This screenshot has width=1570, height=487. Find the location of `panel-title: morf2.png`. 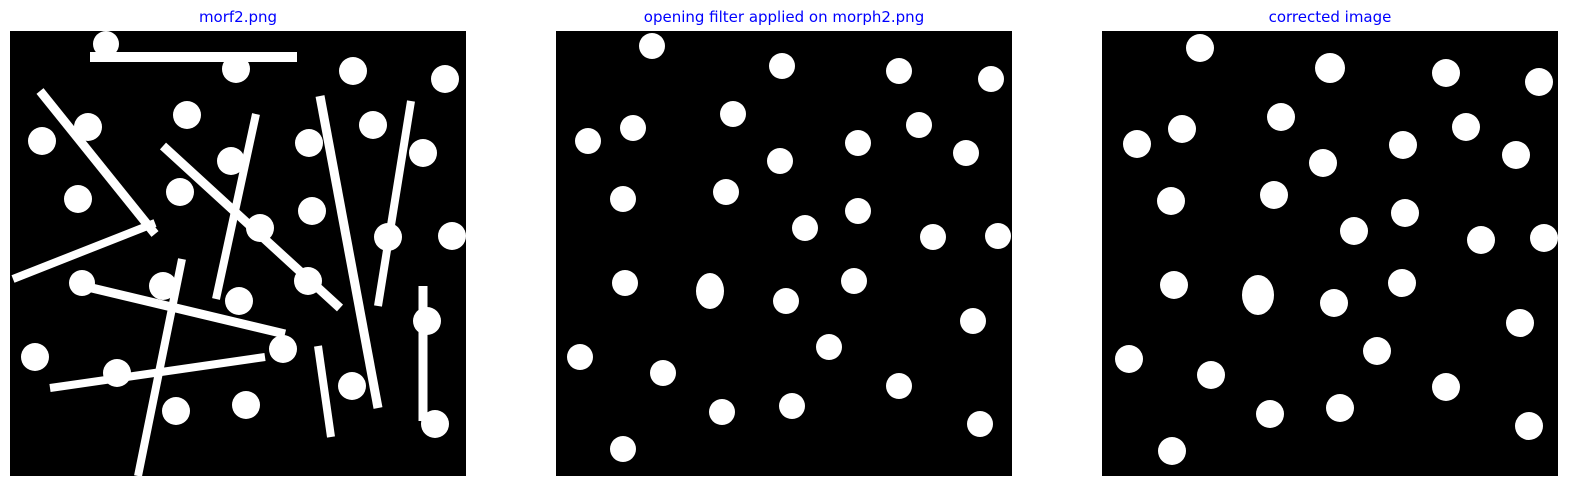

panel-title: morf2.png is located at coordinates (238, 17).